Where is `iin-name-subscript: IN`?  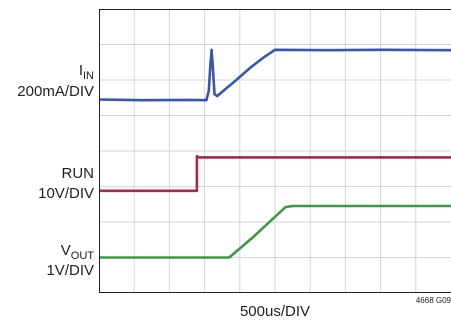
iin-name-subscript: IN is located at coordinates (88, 76).